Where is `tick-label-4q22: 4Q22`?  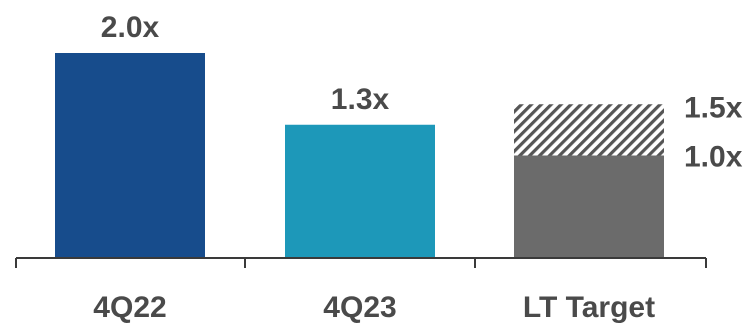
tick-label-4q22: 4Q22 is located at coordinates (129, 307).